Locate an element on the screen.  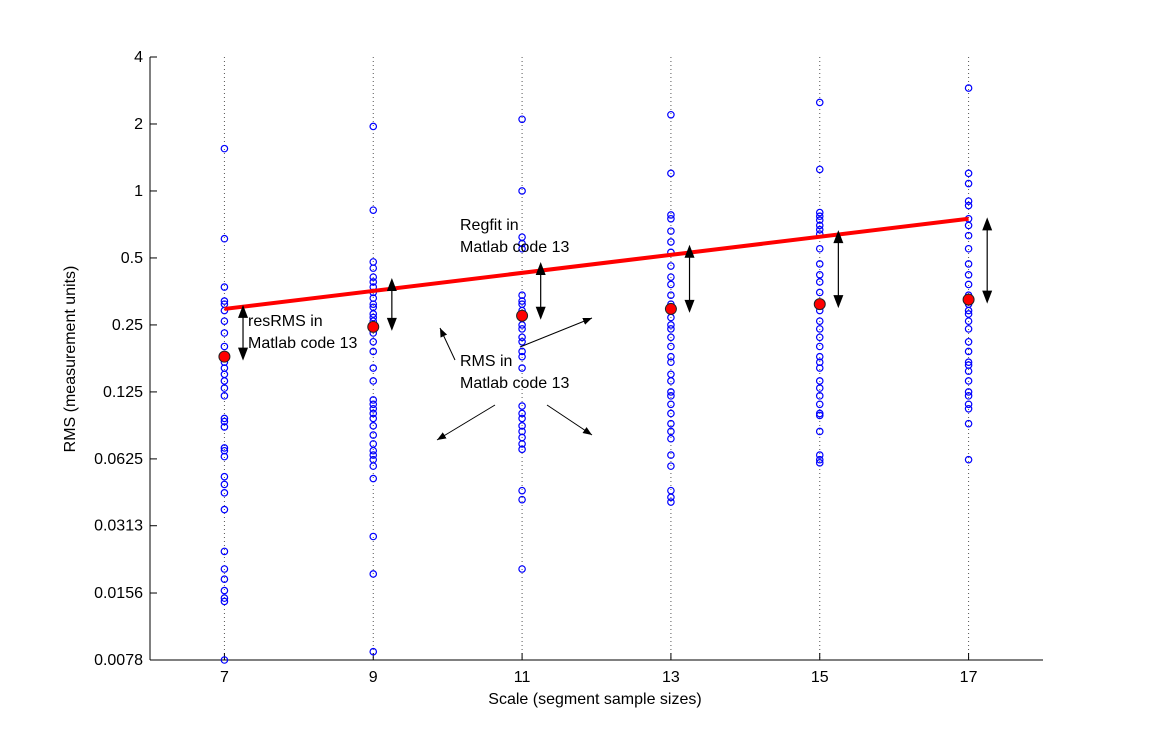
y-tick-label-0: 0.0078 is located at coordinates (118, 660).